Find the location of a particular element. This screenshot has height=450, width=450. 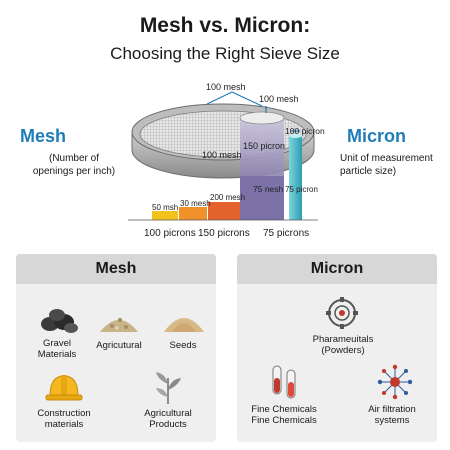

air-filter-icon is located at coordinates (395, 382).